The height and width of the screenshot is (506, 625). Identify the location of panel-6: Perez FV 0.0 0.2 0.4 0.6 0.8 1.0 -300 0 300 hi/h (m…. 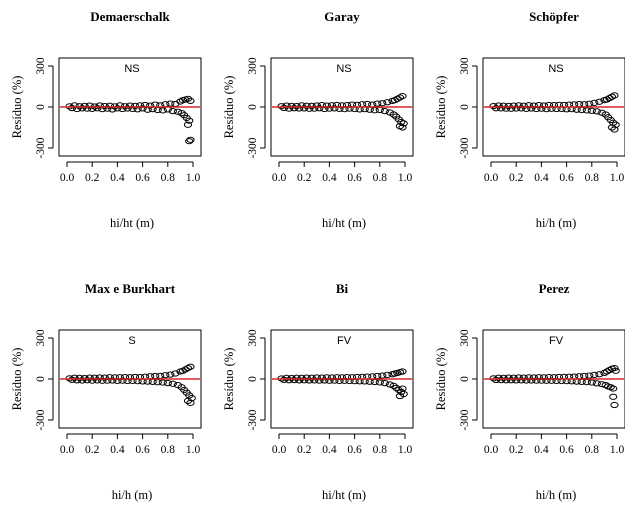
(529, 391).